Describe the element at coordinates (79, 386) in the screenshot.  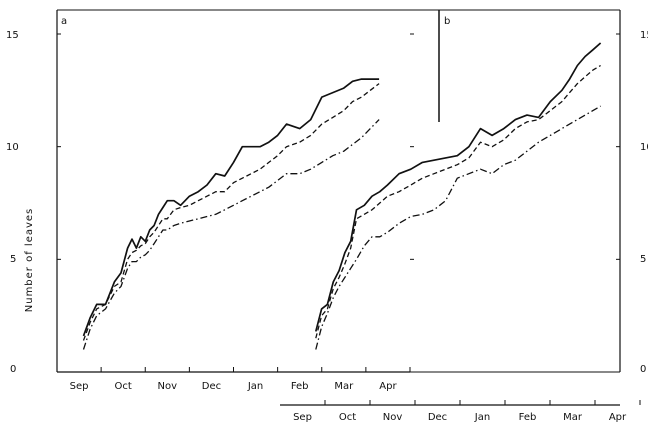
I see `panel-a-month-label-sep: Sep` at that location.